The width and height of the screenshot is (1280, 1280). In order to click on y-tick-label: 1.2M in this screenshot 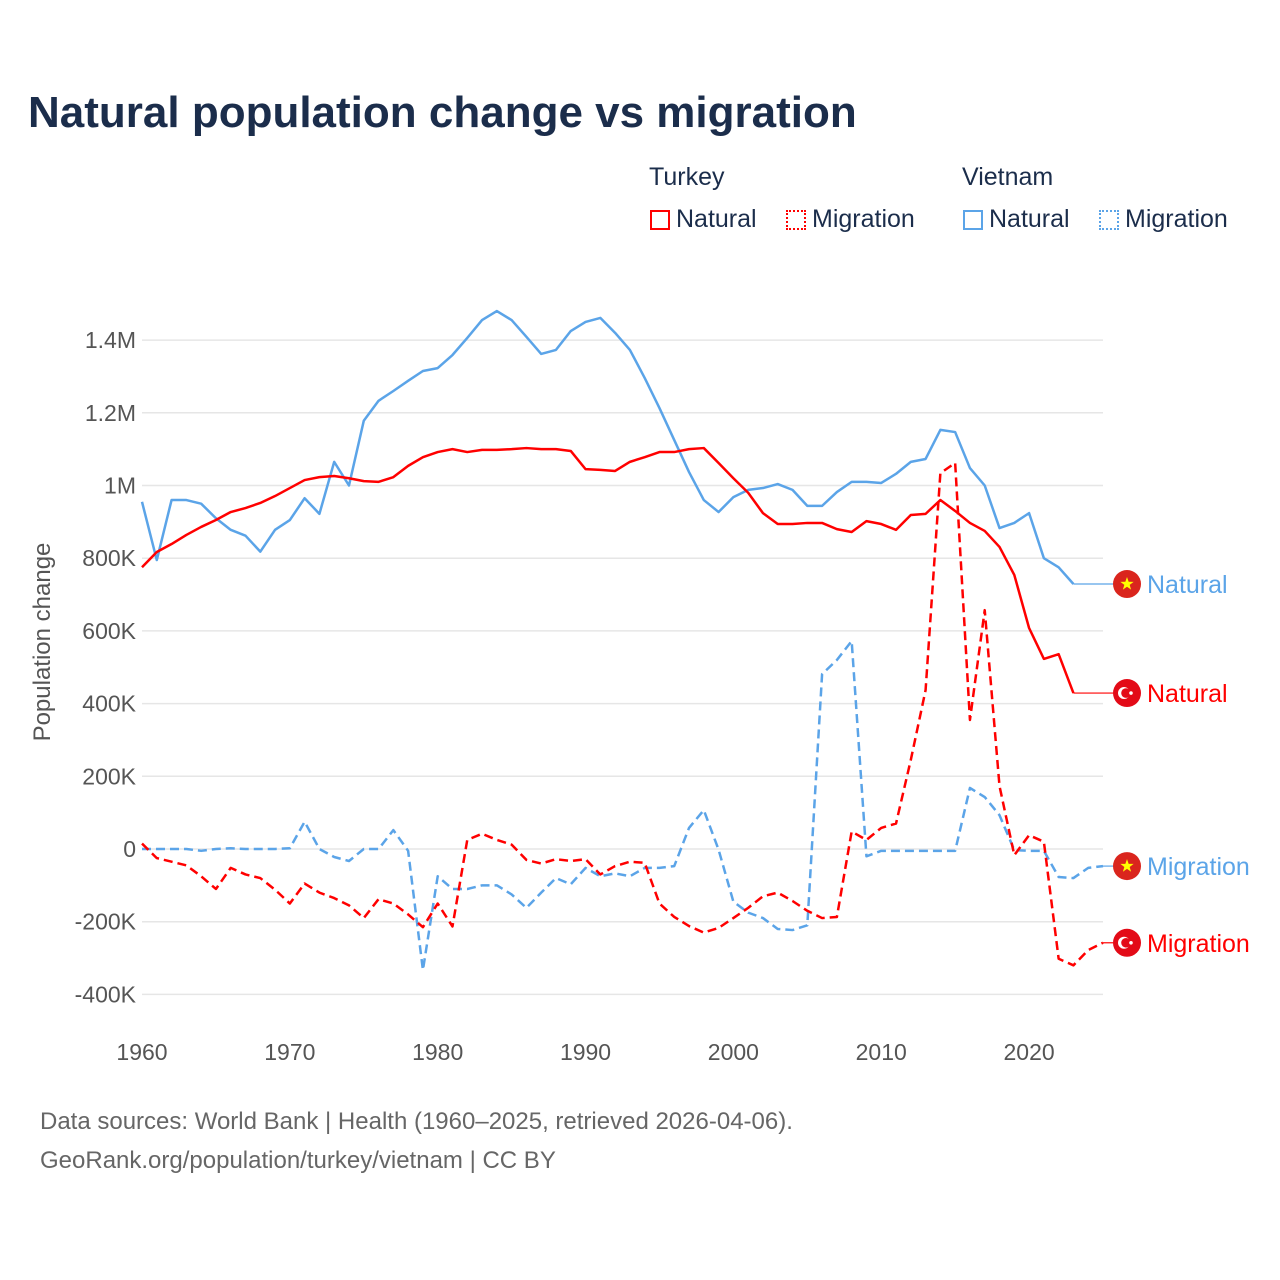, I will do `click(110, 413)`.